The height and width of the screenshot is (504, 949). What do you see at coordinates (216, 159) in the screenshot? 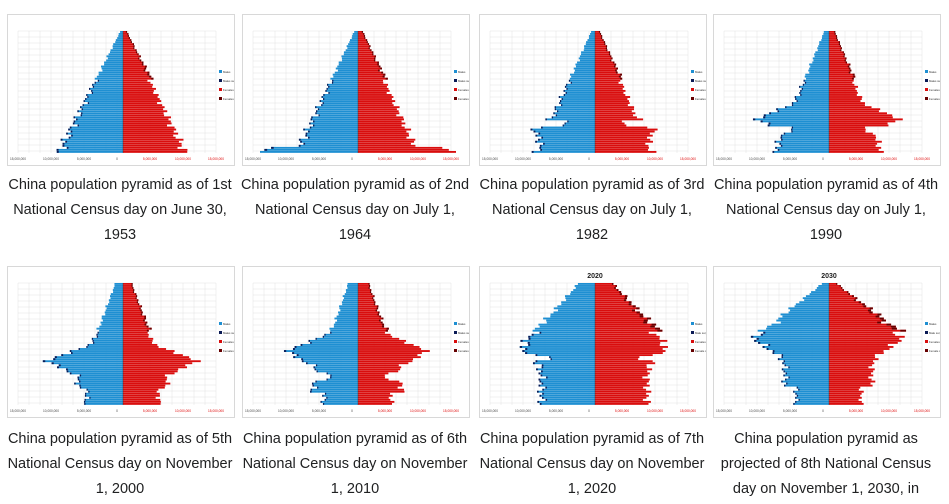
I see `x-axis-tick-label: 15,000,000` at bounding box center [216, 159].